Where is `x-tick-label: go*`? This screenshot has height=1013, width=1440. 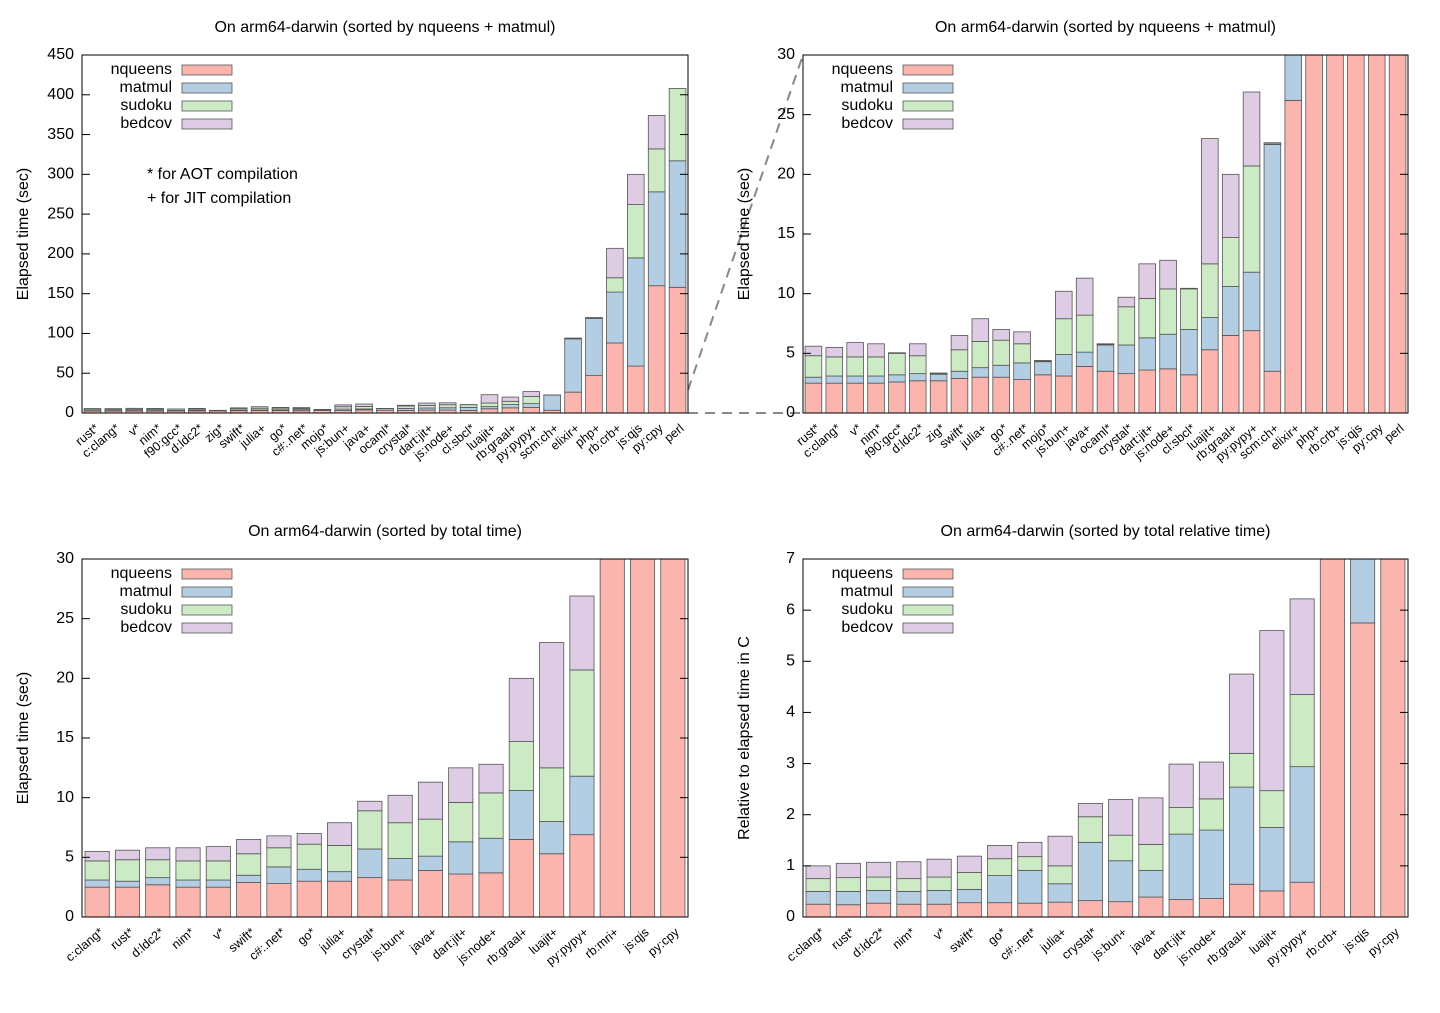
x-tick-label: go* is located at coordinates (306, 936).